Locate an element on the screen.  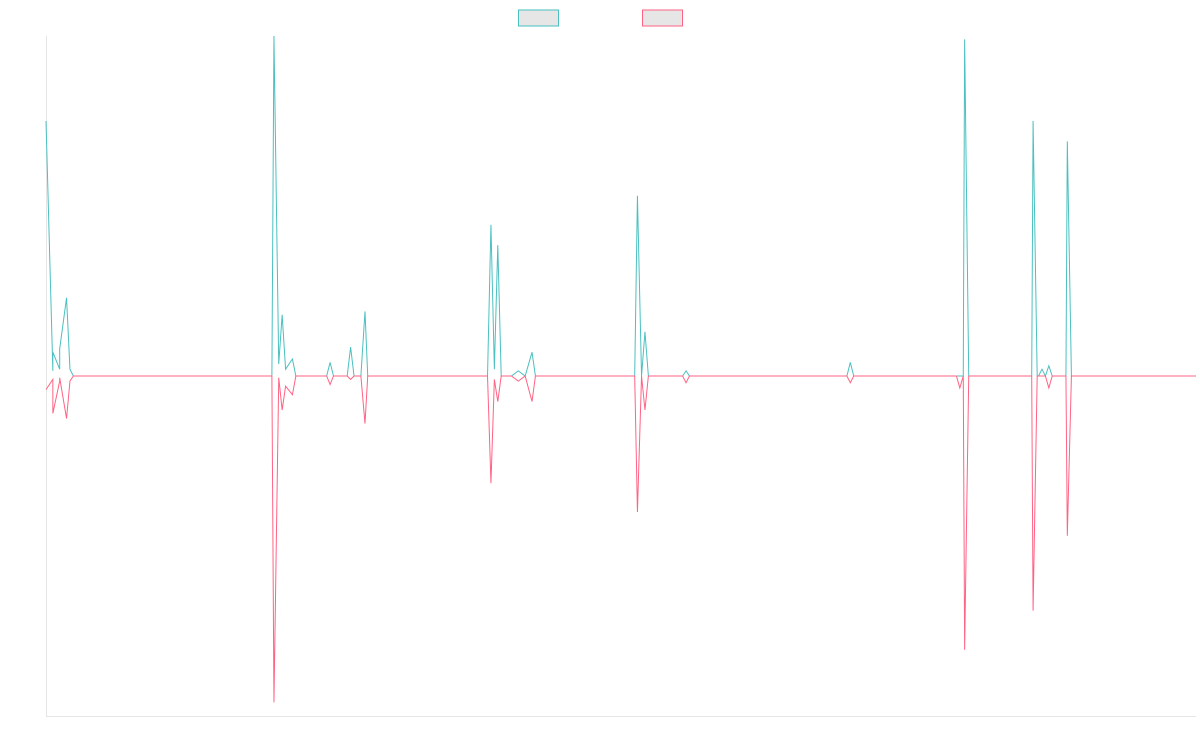
legend is located at coordinates (600, 18).